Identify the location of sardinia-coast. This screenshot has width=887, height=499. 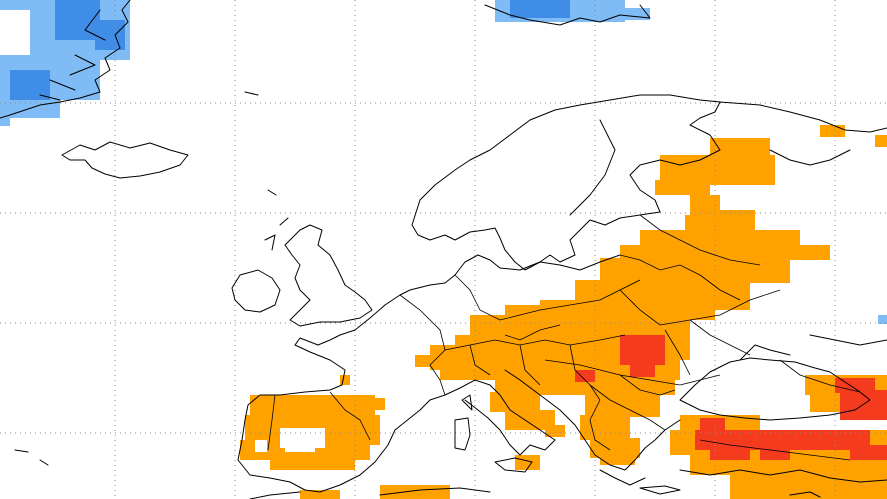
(462, 434).